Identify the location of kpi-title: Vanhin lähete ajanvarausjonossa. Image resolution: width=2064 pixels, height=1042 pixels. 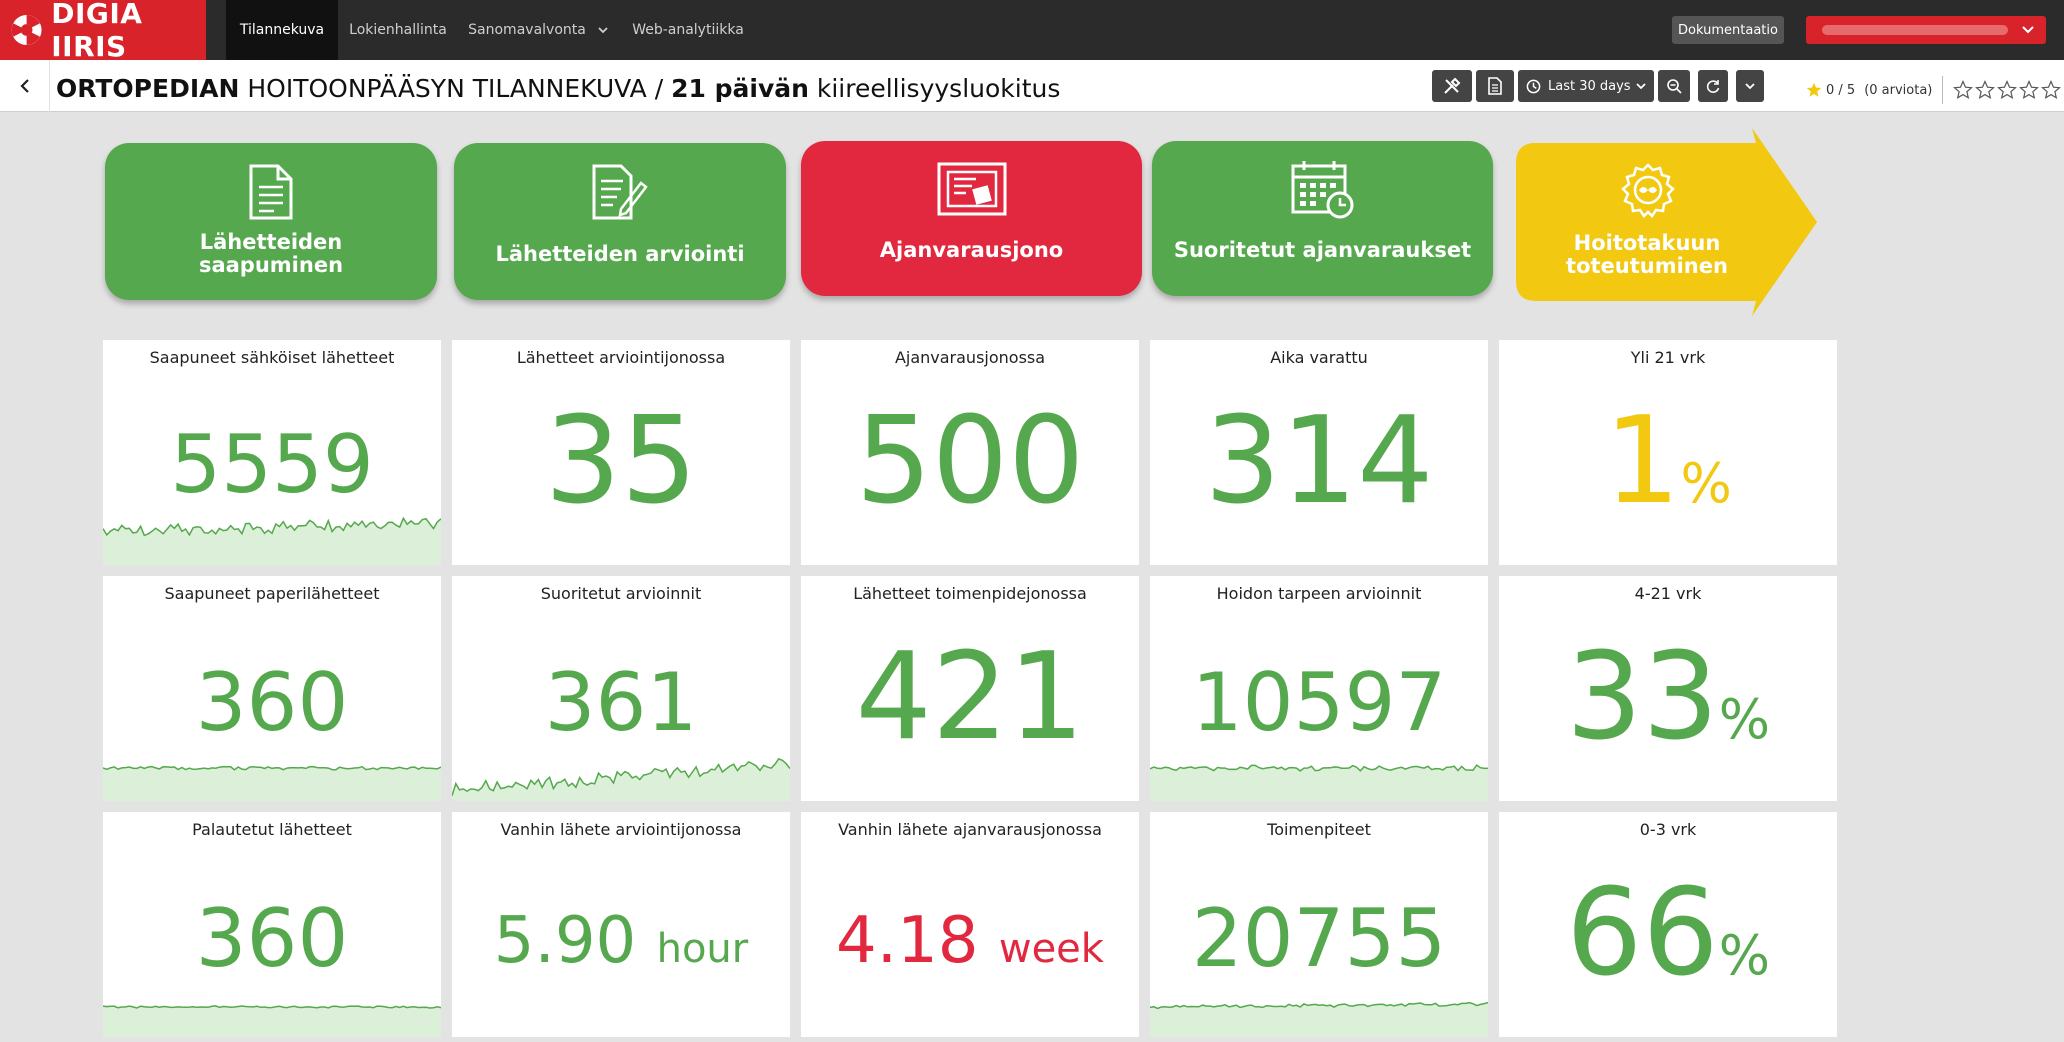
(970, 829).